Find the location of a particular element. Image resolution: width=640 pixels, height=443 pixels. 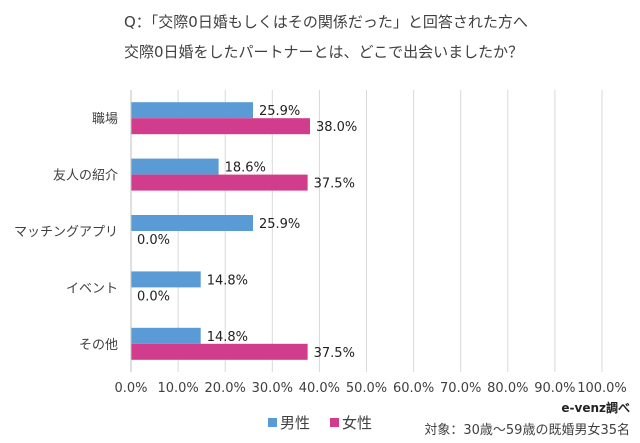

legend-label: 男性 is located at coordinates (295, 423).